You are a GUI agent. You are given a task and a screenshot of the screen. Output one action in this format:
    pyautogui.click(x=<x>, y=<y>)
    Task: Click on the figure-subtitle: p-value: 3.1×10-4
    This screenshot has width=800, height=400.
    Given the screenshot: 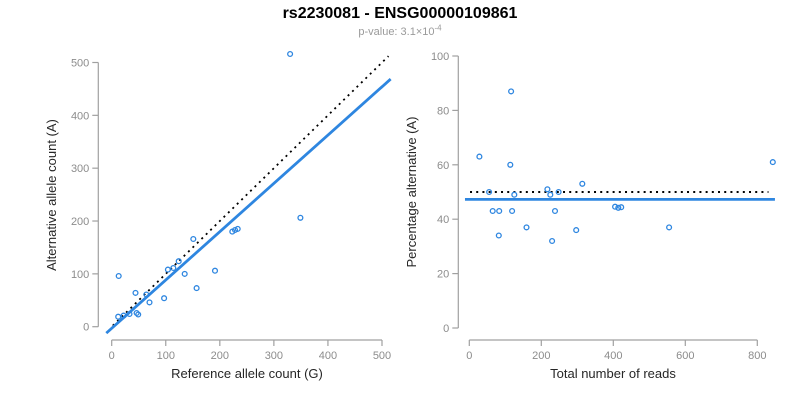 What is the action you would take?
    pyautogui.click(x=400, y=30)
    